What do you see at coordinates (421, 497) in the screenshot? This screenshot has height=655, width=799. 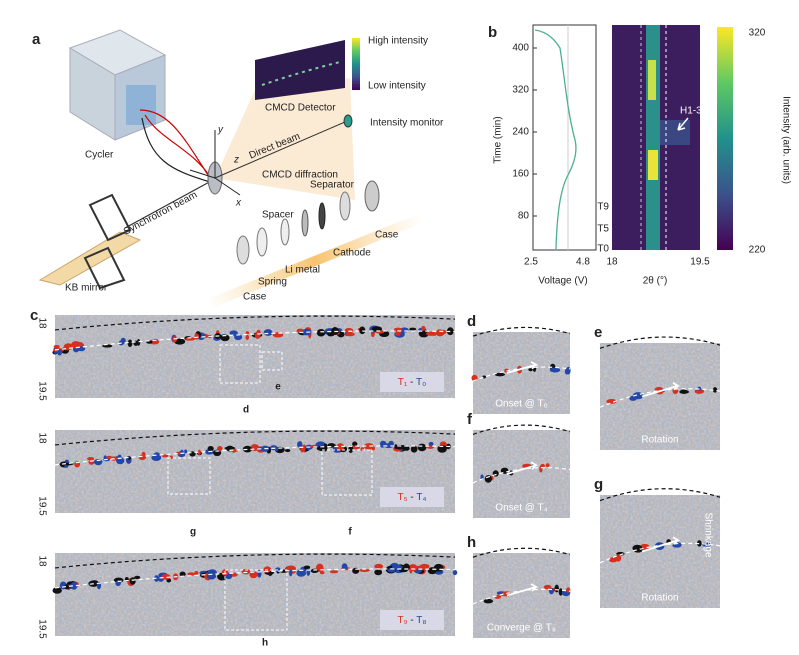 I see `legend-part: T₄` at bounding box center [421, 497].